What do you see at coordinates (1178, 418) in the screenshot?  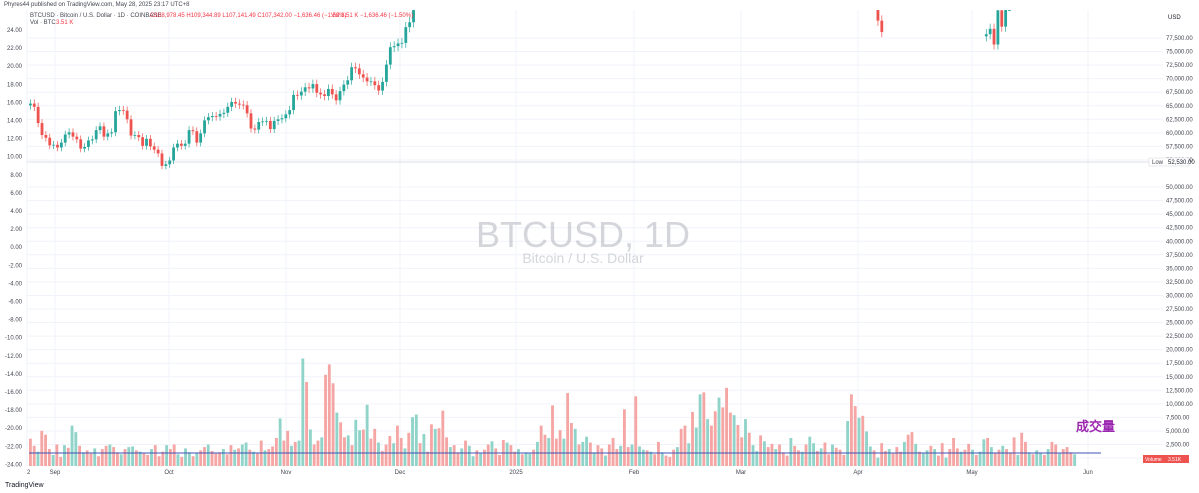 I see `right-axis-tick-label: 7,500.00` at bounding box center [1178, 418].